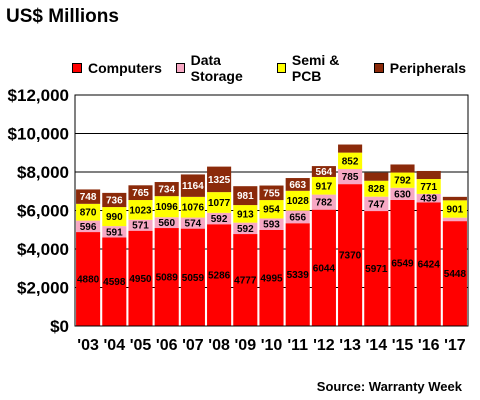  I want to click on data-label: 4995, so click(271, 278).